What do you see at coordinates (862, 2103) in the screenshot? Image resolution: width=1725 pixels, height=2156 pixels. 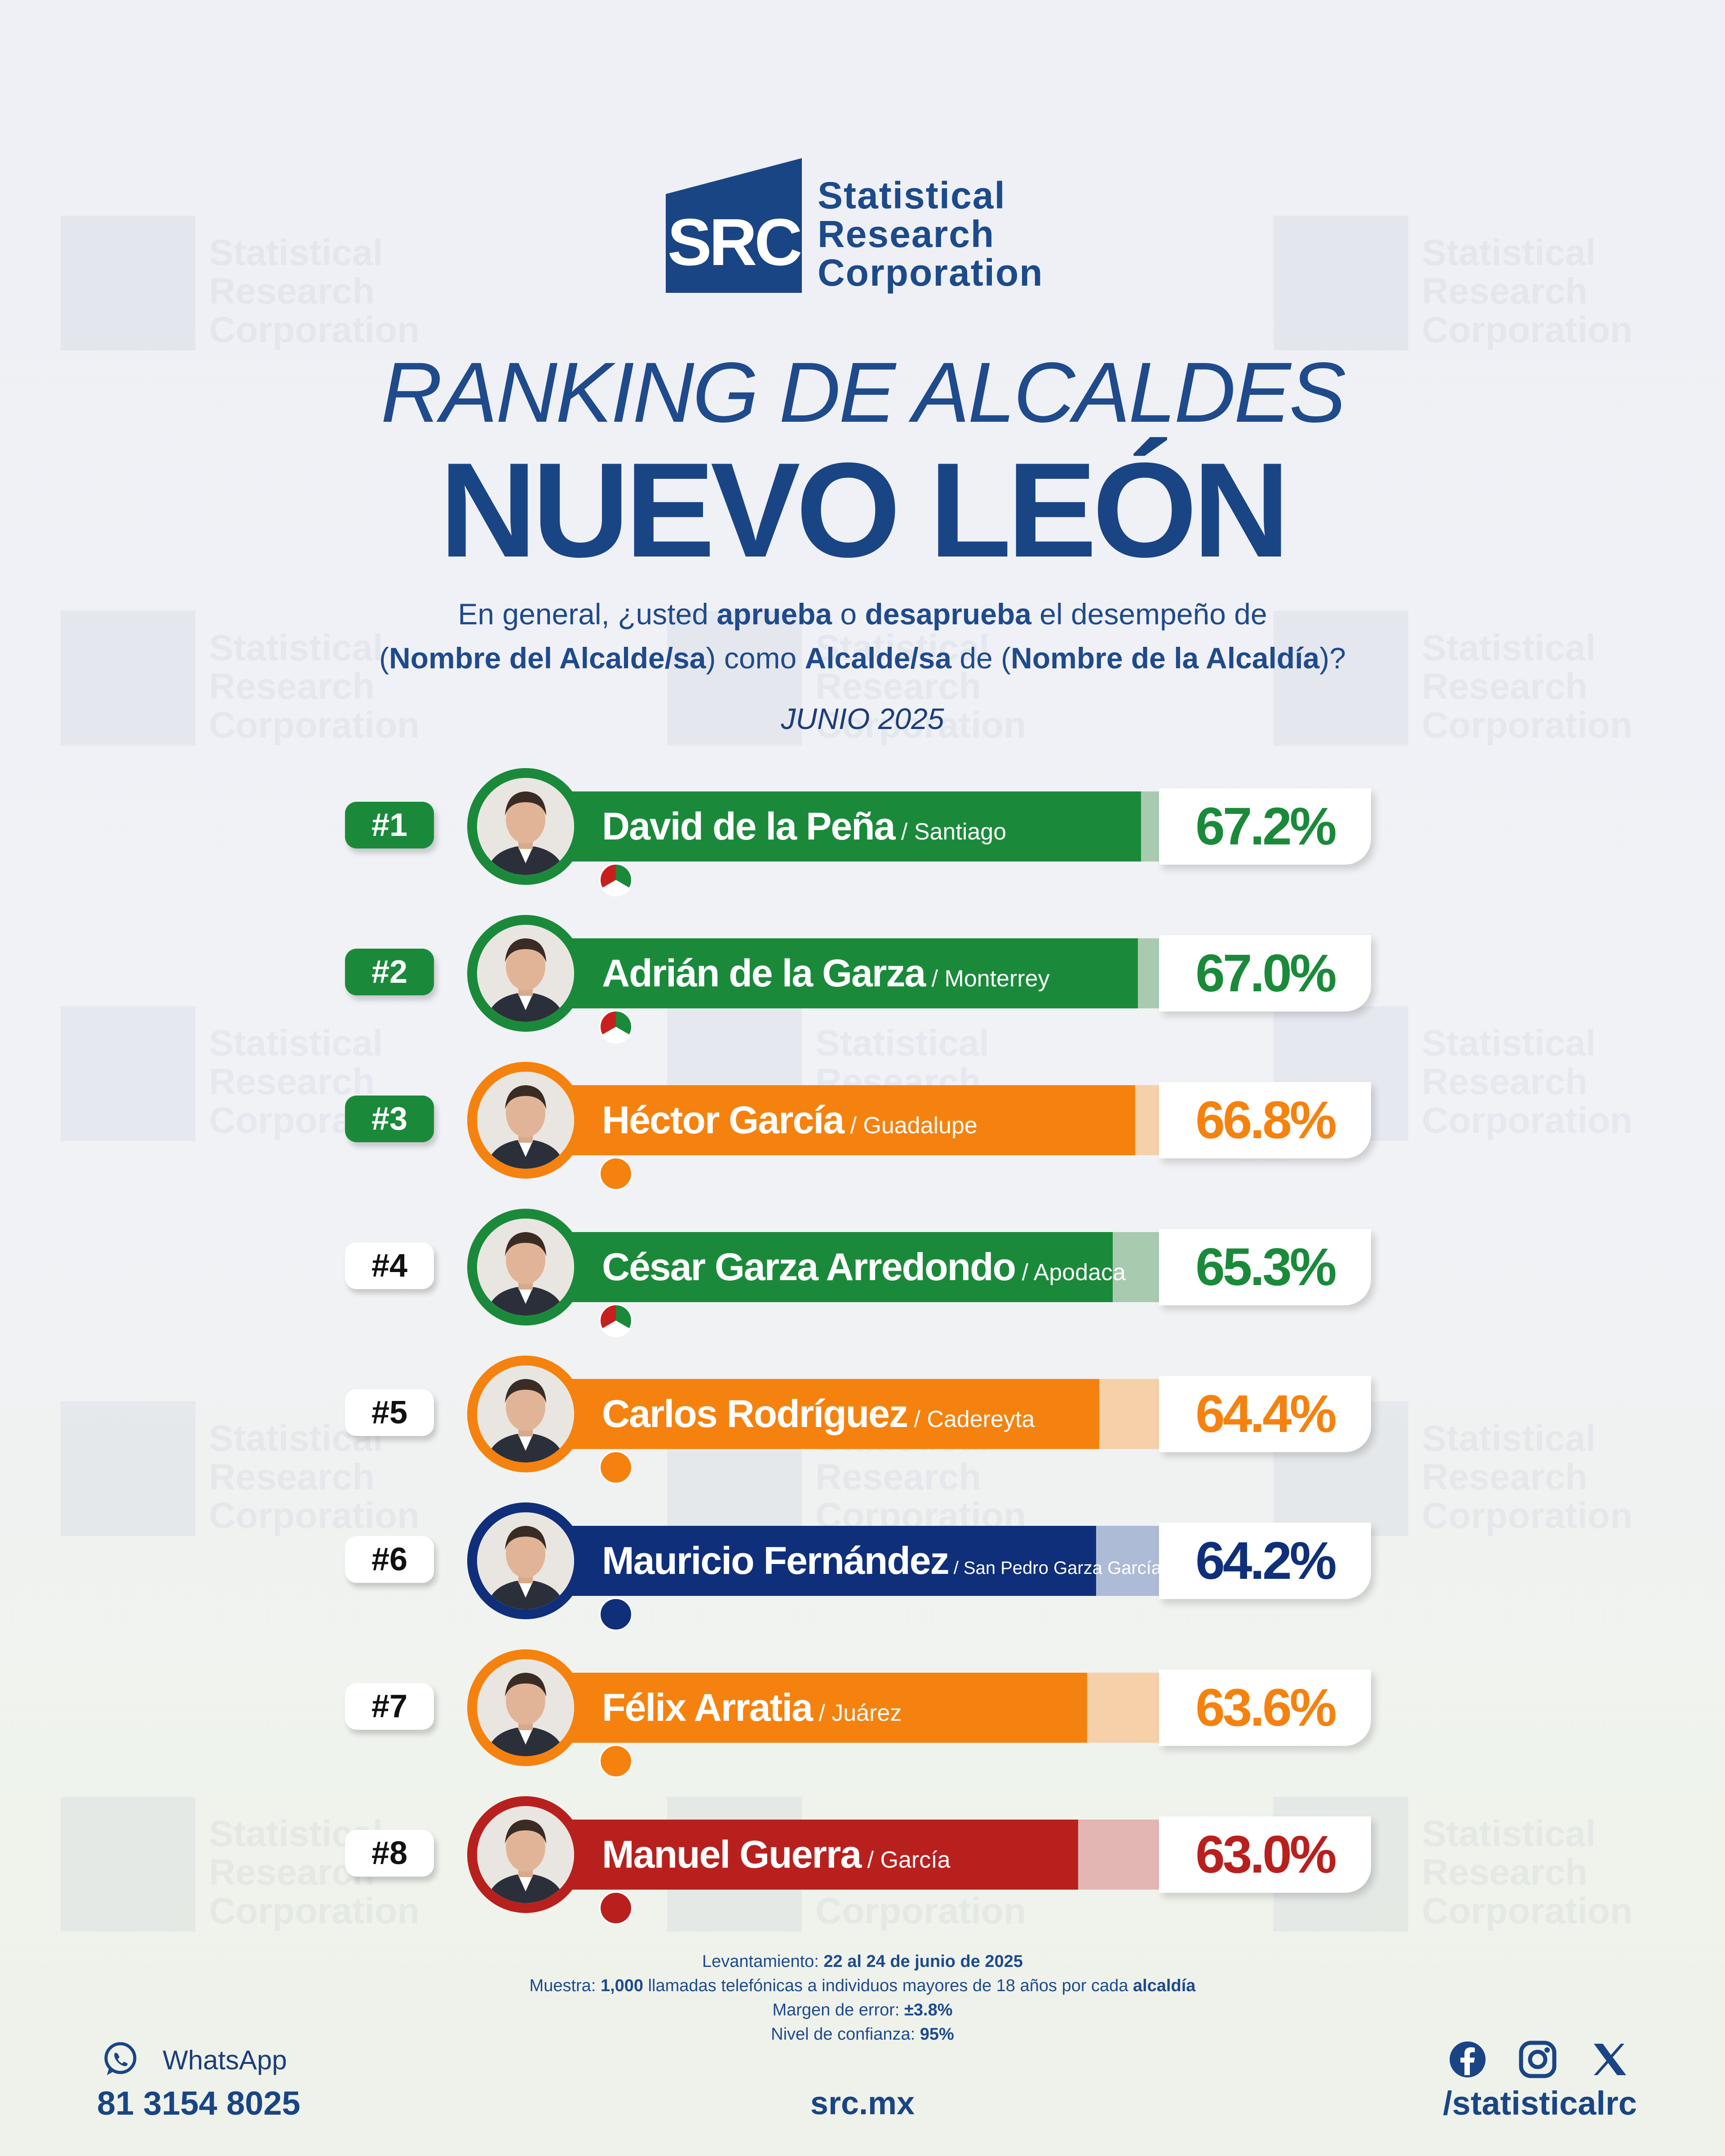 I see `website-link: src.mx` at bounding box center [862, 2103].